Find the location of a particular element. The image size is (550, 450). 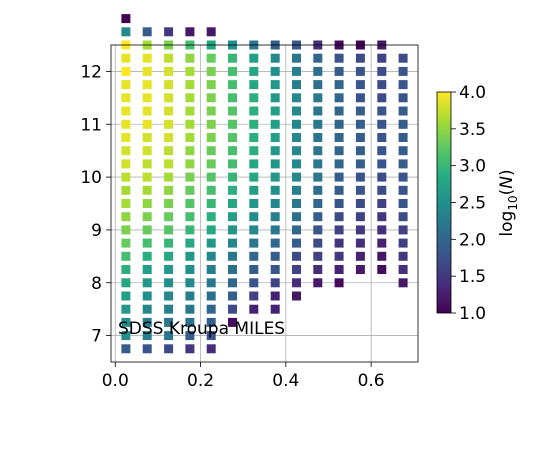

y-tick-label: 11 is located at coordinates (91, 125).